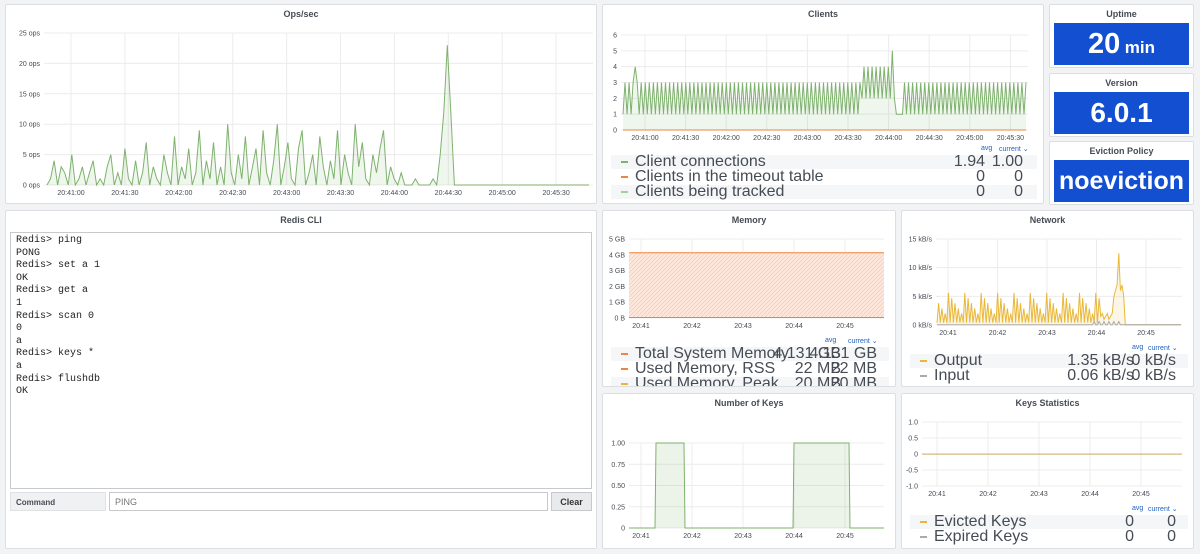 The image size is (1200, 554). Describe the element at coordinates (55, 316) in the screenshot. I see `cli-line: Redis> scan 0` at that location.